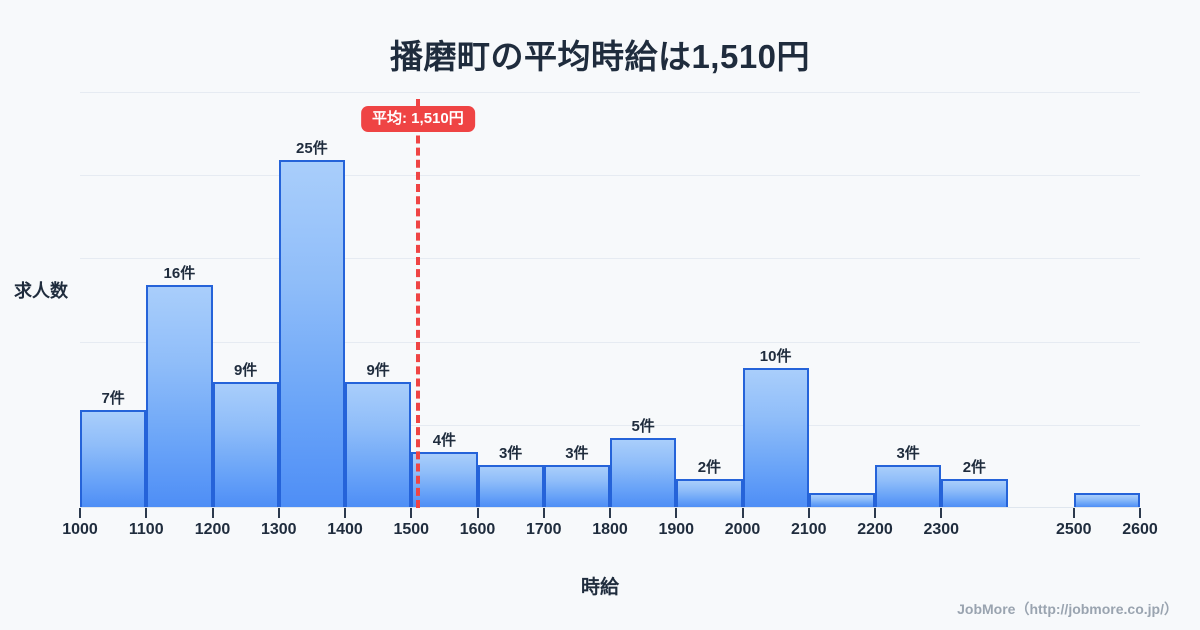 The width and height of the screenshot is (1200, 630). I want to click on x-axis-tick-label: 1100, so click(146, 529).